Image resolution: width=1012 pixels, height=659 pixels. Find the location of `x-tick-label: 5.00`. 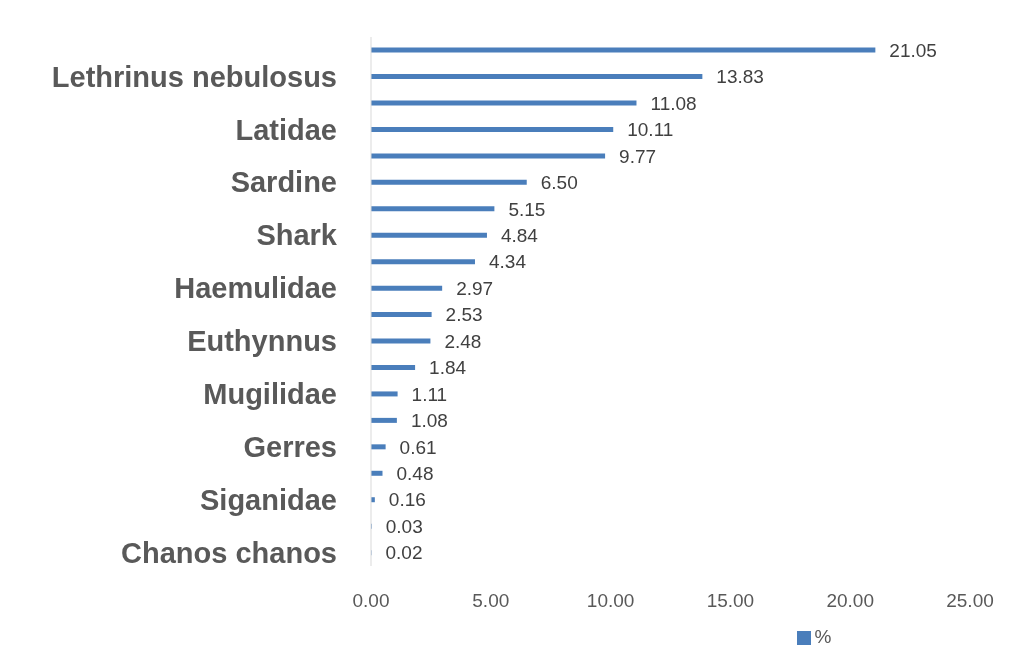

x-tick-label: 5.00 is located at coordinates (491, 601).